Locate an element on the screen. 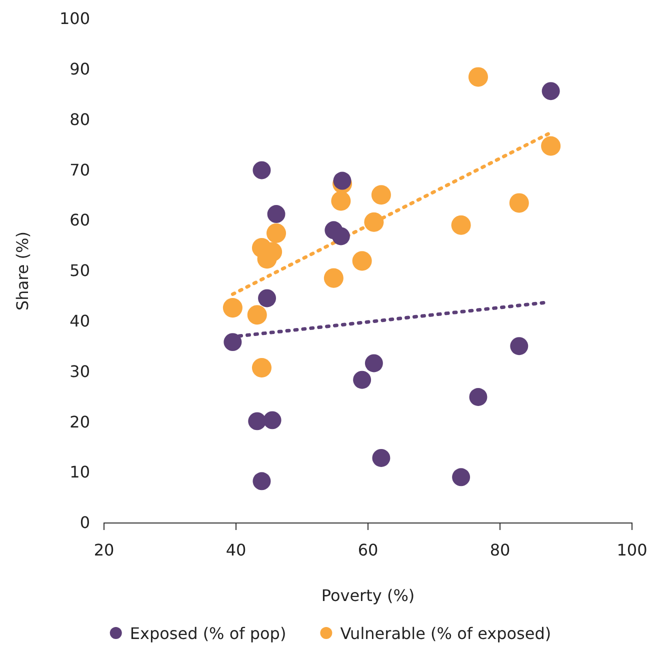 The width and height of the screenshot is (661, 645). y-tick-label: 50 is located at coordinates (80, 270).